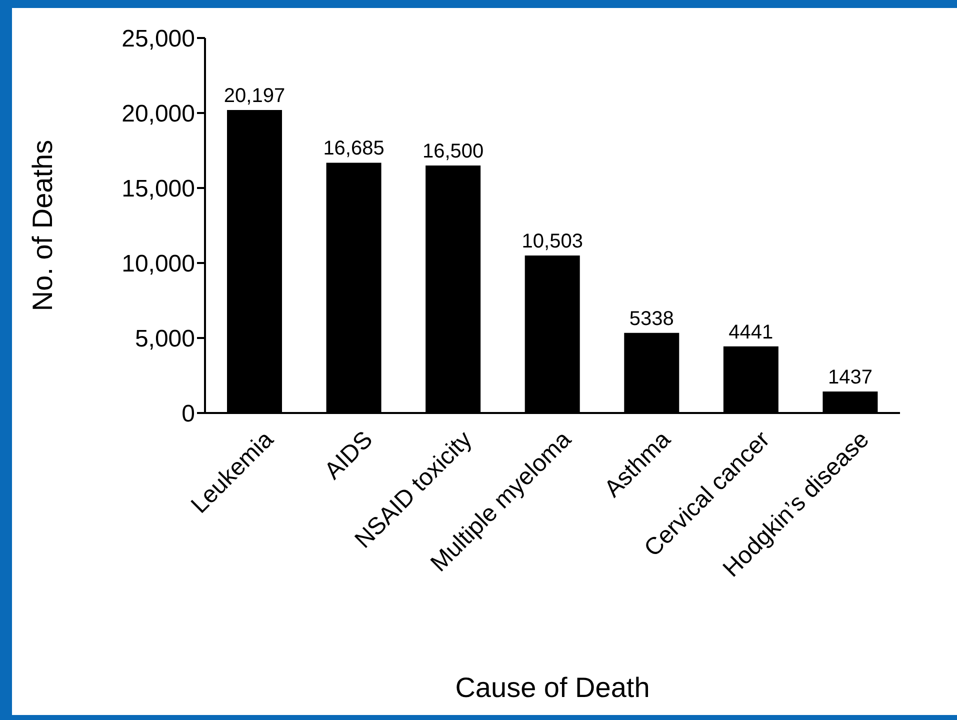 The width and height of the screenshot is (957, 720). What do you see at coordinates (158, 39) in the screenshot?
I see `y-tick-label: 25,000` at bounding box center [158, 39].